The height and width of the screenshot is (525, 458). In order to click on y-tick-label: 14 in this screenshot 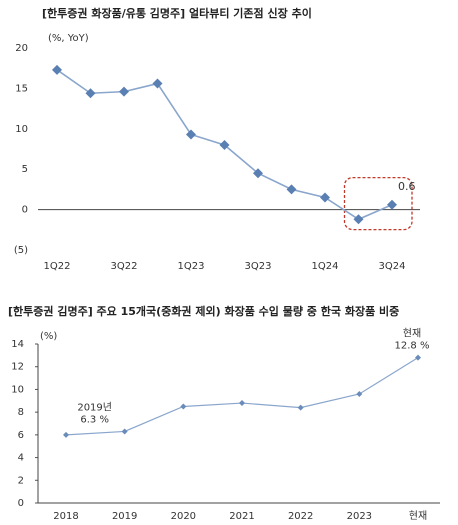, I will do `click(17, 344)`.